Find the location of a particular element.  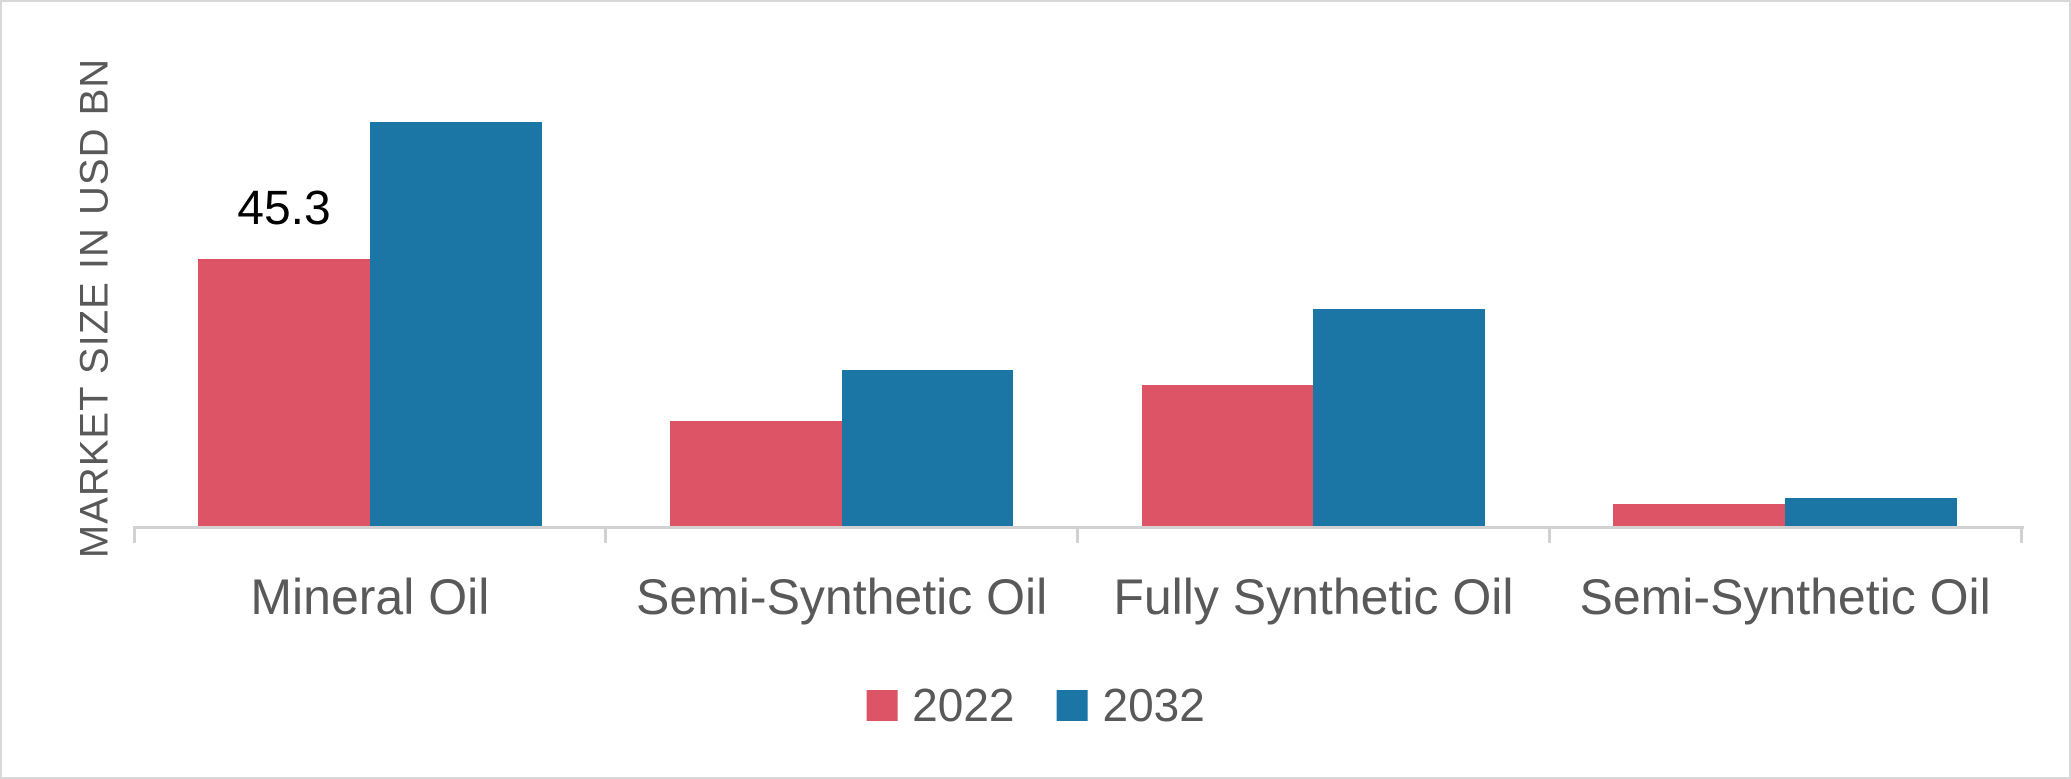

legend-swatch-2022 is located at coordinates (882, 705).